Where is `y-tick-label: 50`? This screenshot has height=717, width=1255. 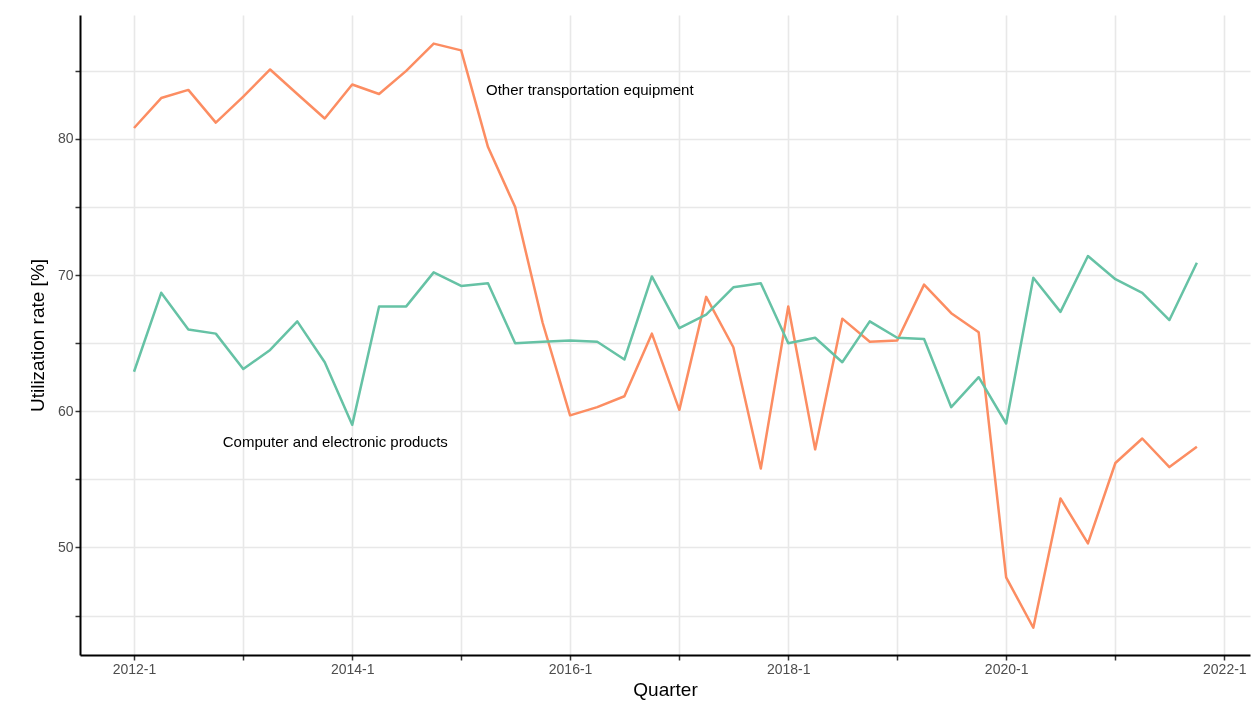
y-tick-label: 50 is located at coordinates (65, 546).